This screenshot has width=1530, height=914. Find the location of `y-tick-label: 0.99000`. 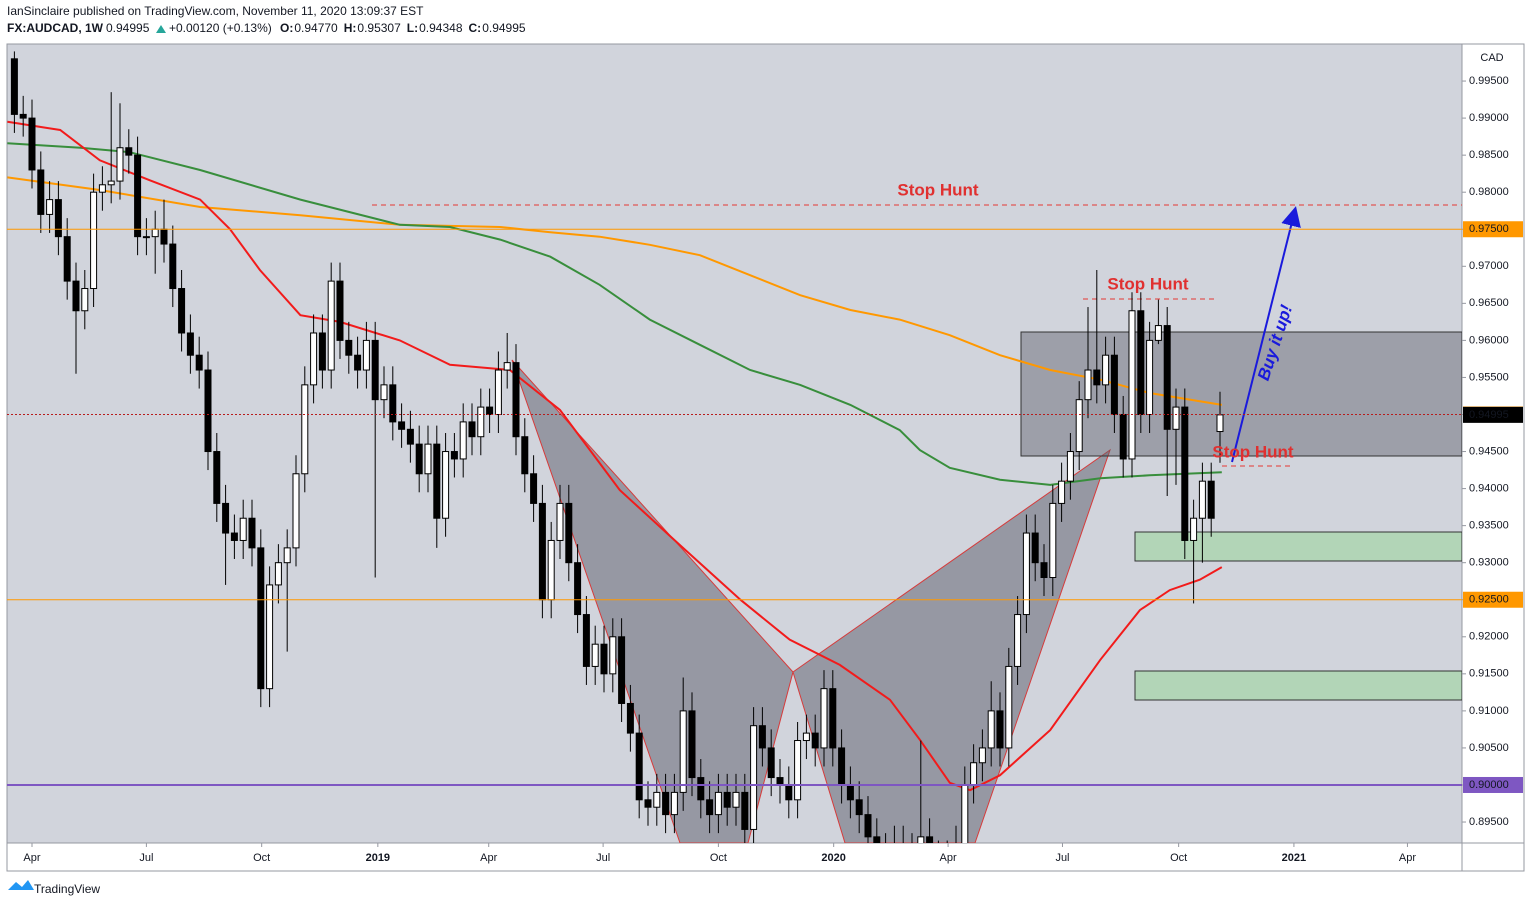

y-tick-label: 0.99000 is located at coordinates (1489, 118).